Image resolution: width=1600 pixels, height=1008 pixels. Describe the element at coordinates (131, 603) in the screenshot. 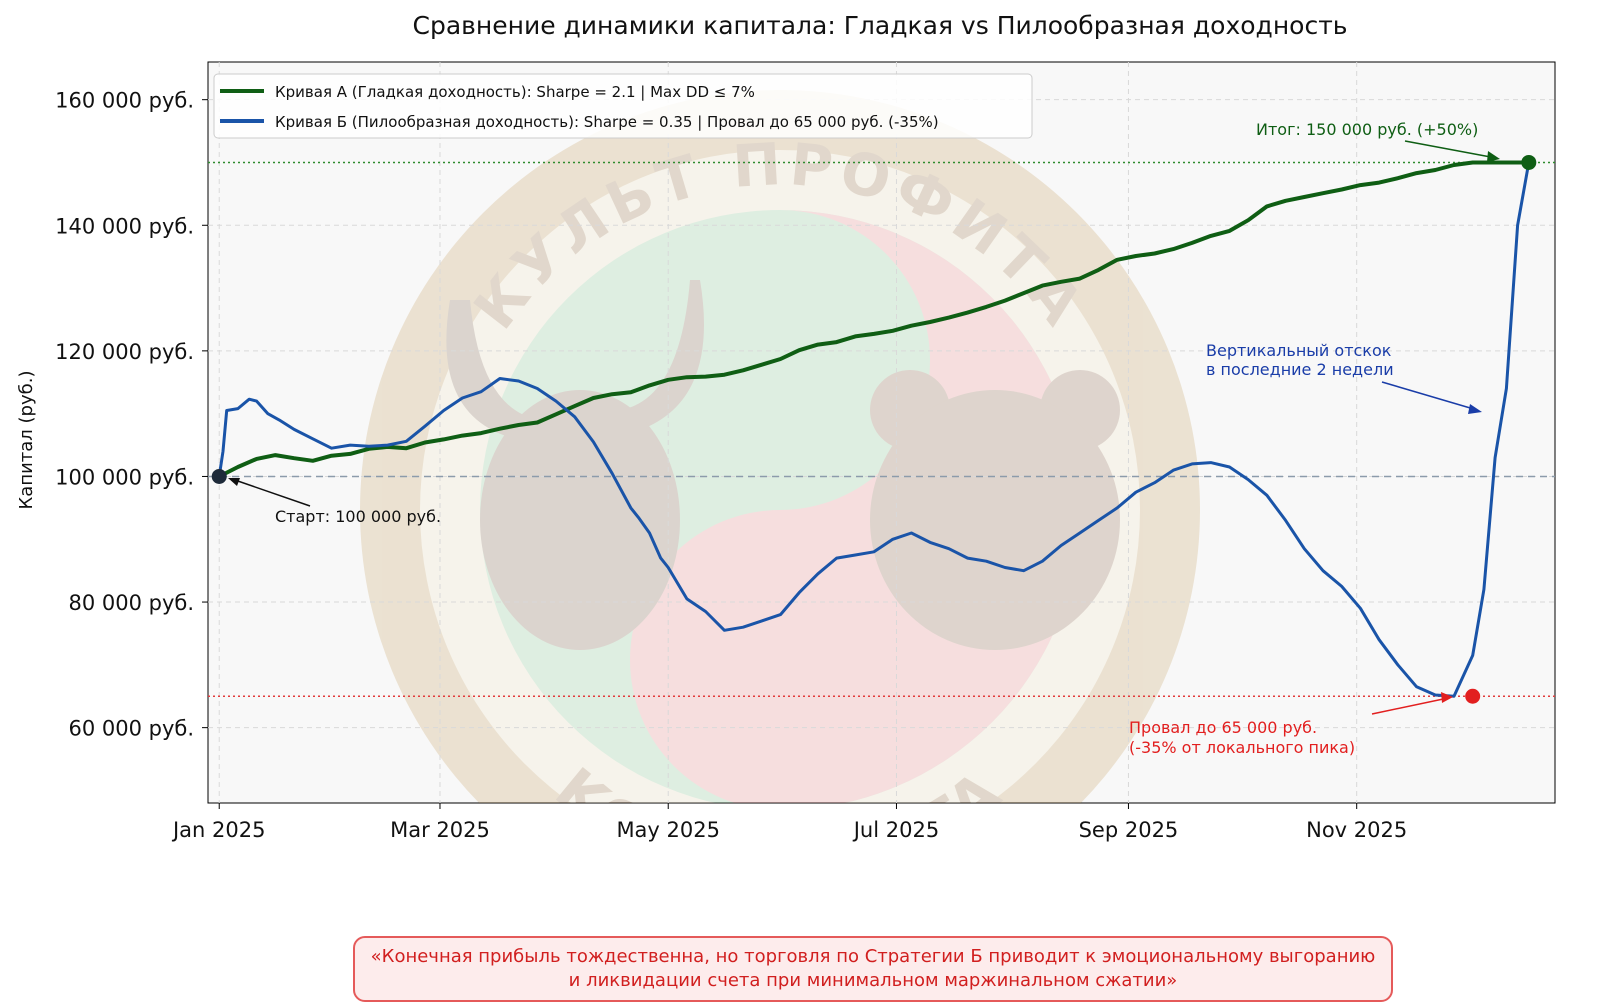

I see `y-tick-label: 80 000 руб.` at that location.